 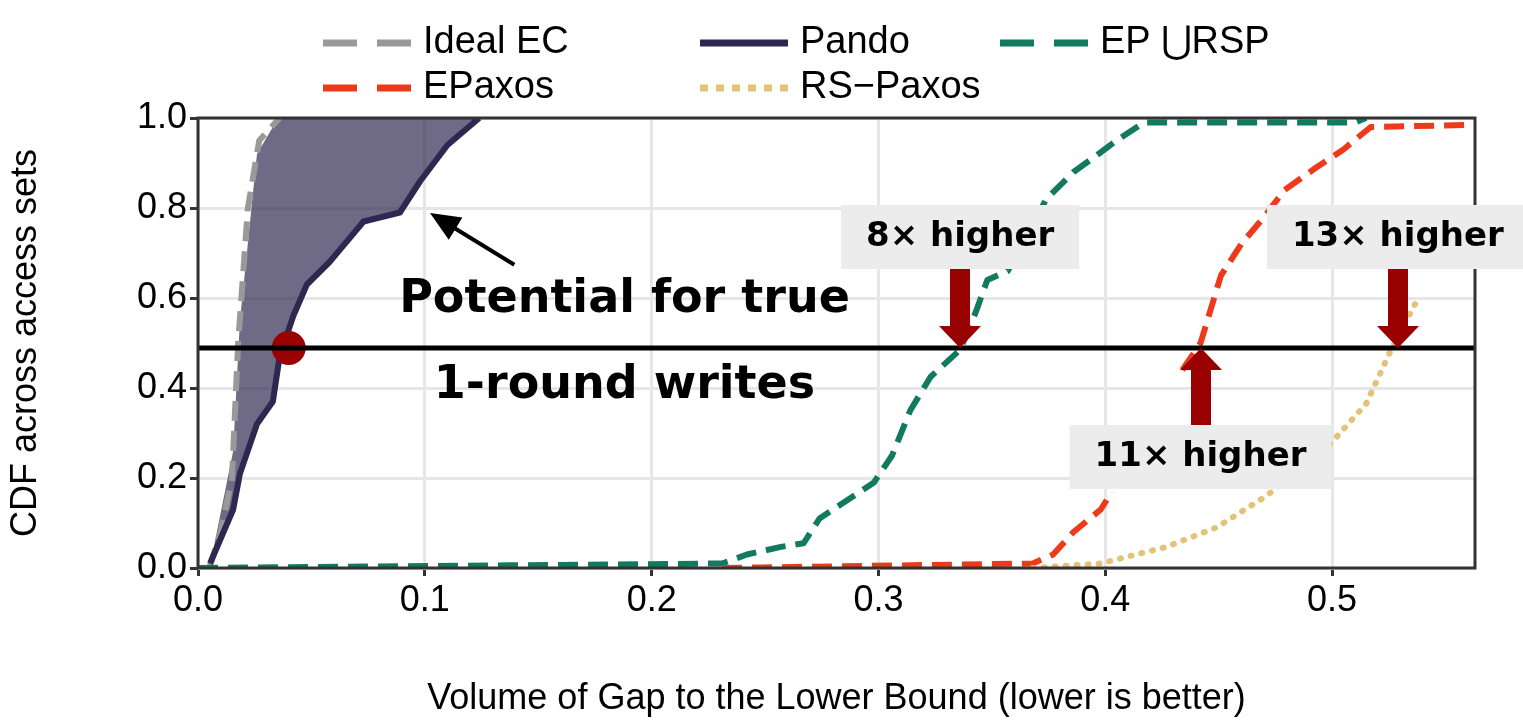 I want to click on x-tick-label: 0.3, so click(x=878, y=598).